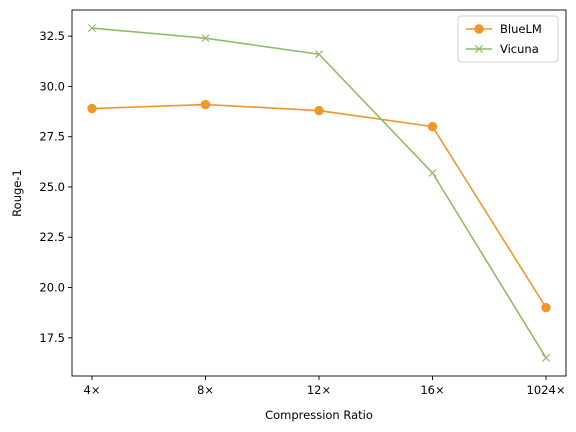 The height and width of the screenshot is (432, 576). What do you see at coordinates (519, 49) in the screenshot?
I see `legend-label: Vicuna` at bounding box center [519, 49].